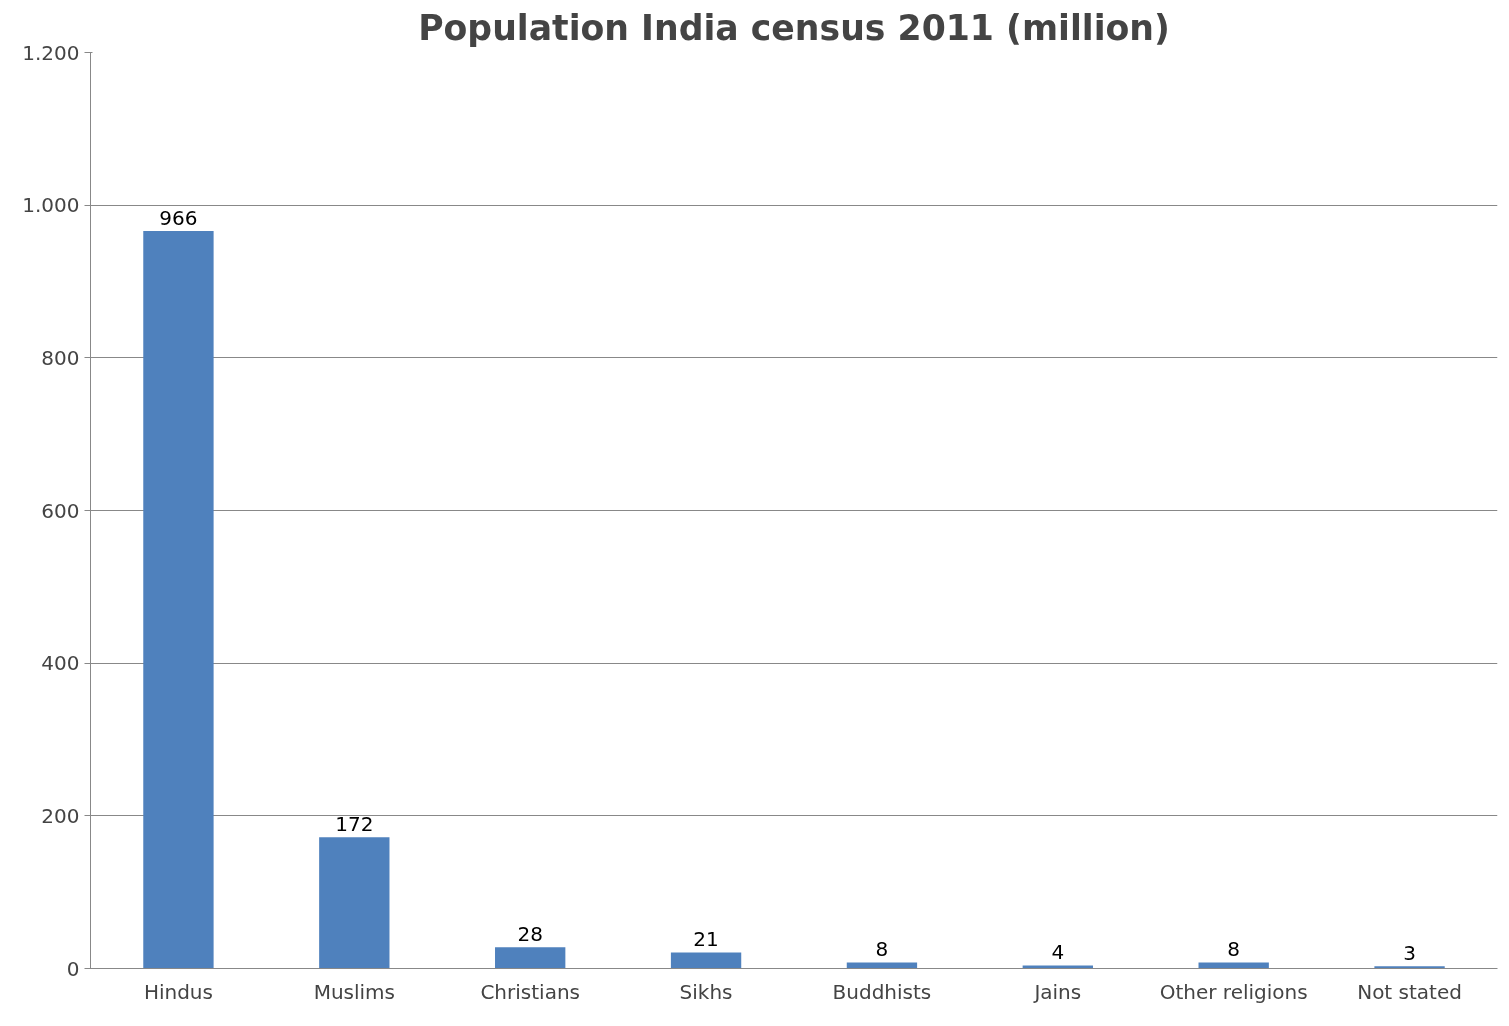  I want to click on y-tick-label: 400, so click(60, 663).